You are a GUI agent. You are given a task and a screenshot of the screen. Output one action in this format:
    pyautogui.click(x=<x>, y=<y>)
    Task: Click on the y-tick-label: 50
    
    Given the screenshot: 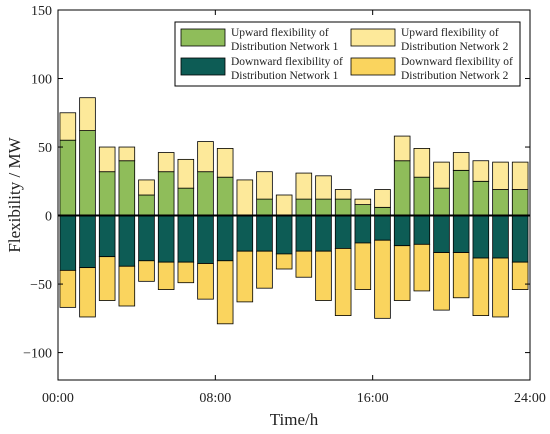 What is the action you would take?
    pyautogui.click(x=45, y=148)
    